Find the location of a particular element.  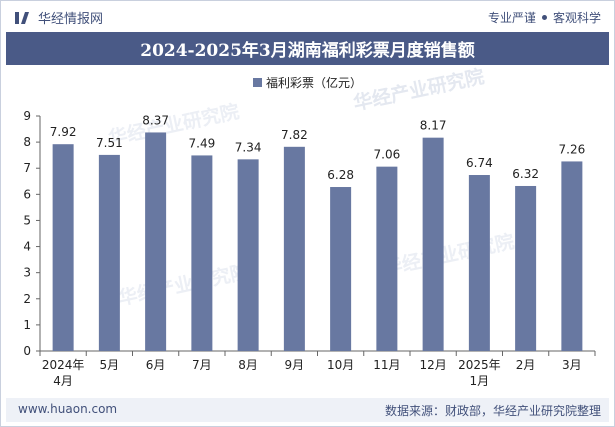

data-label: 7.06 is located at coordinates (387, 155).